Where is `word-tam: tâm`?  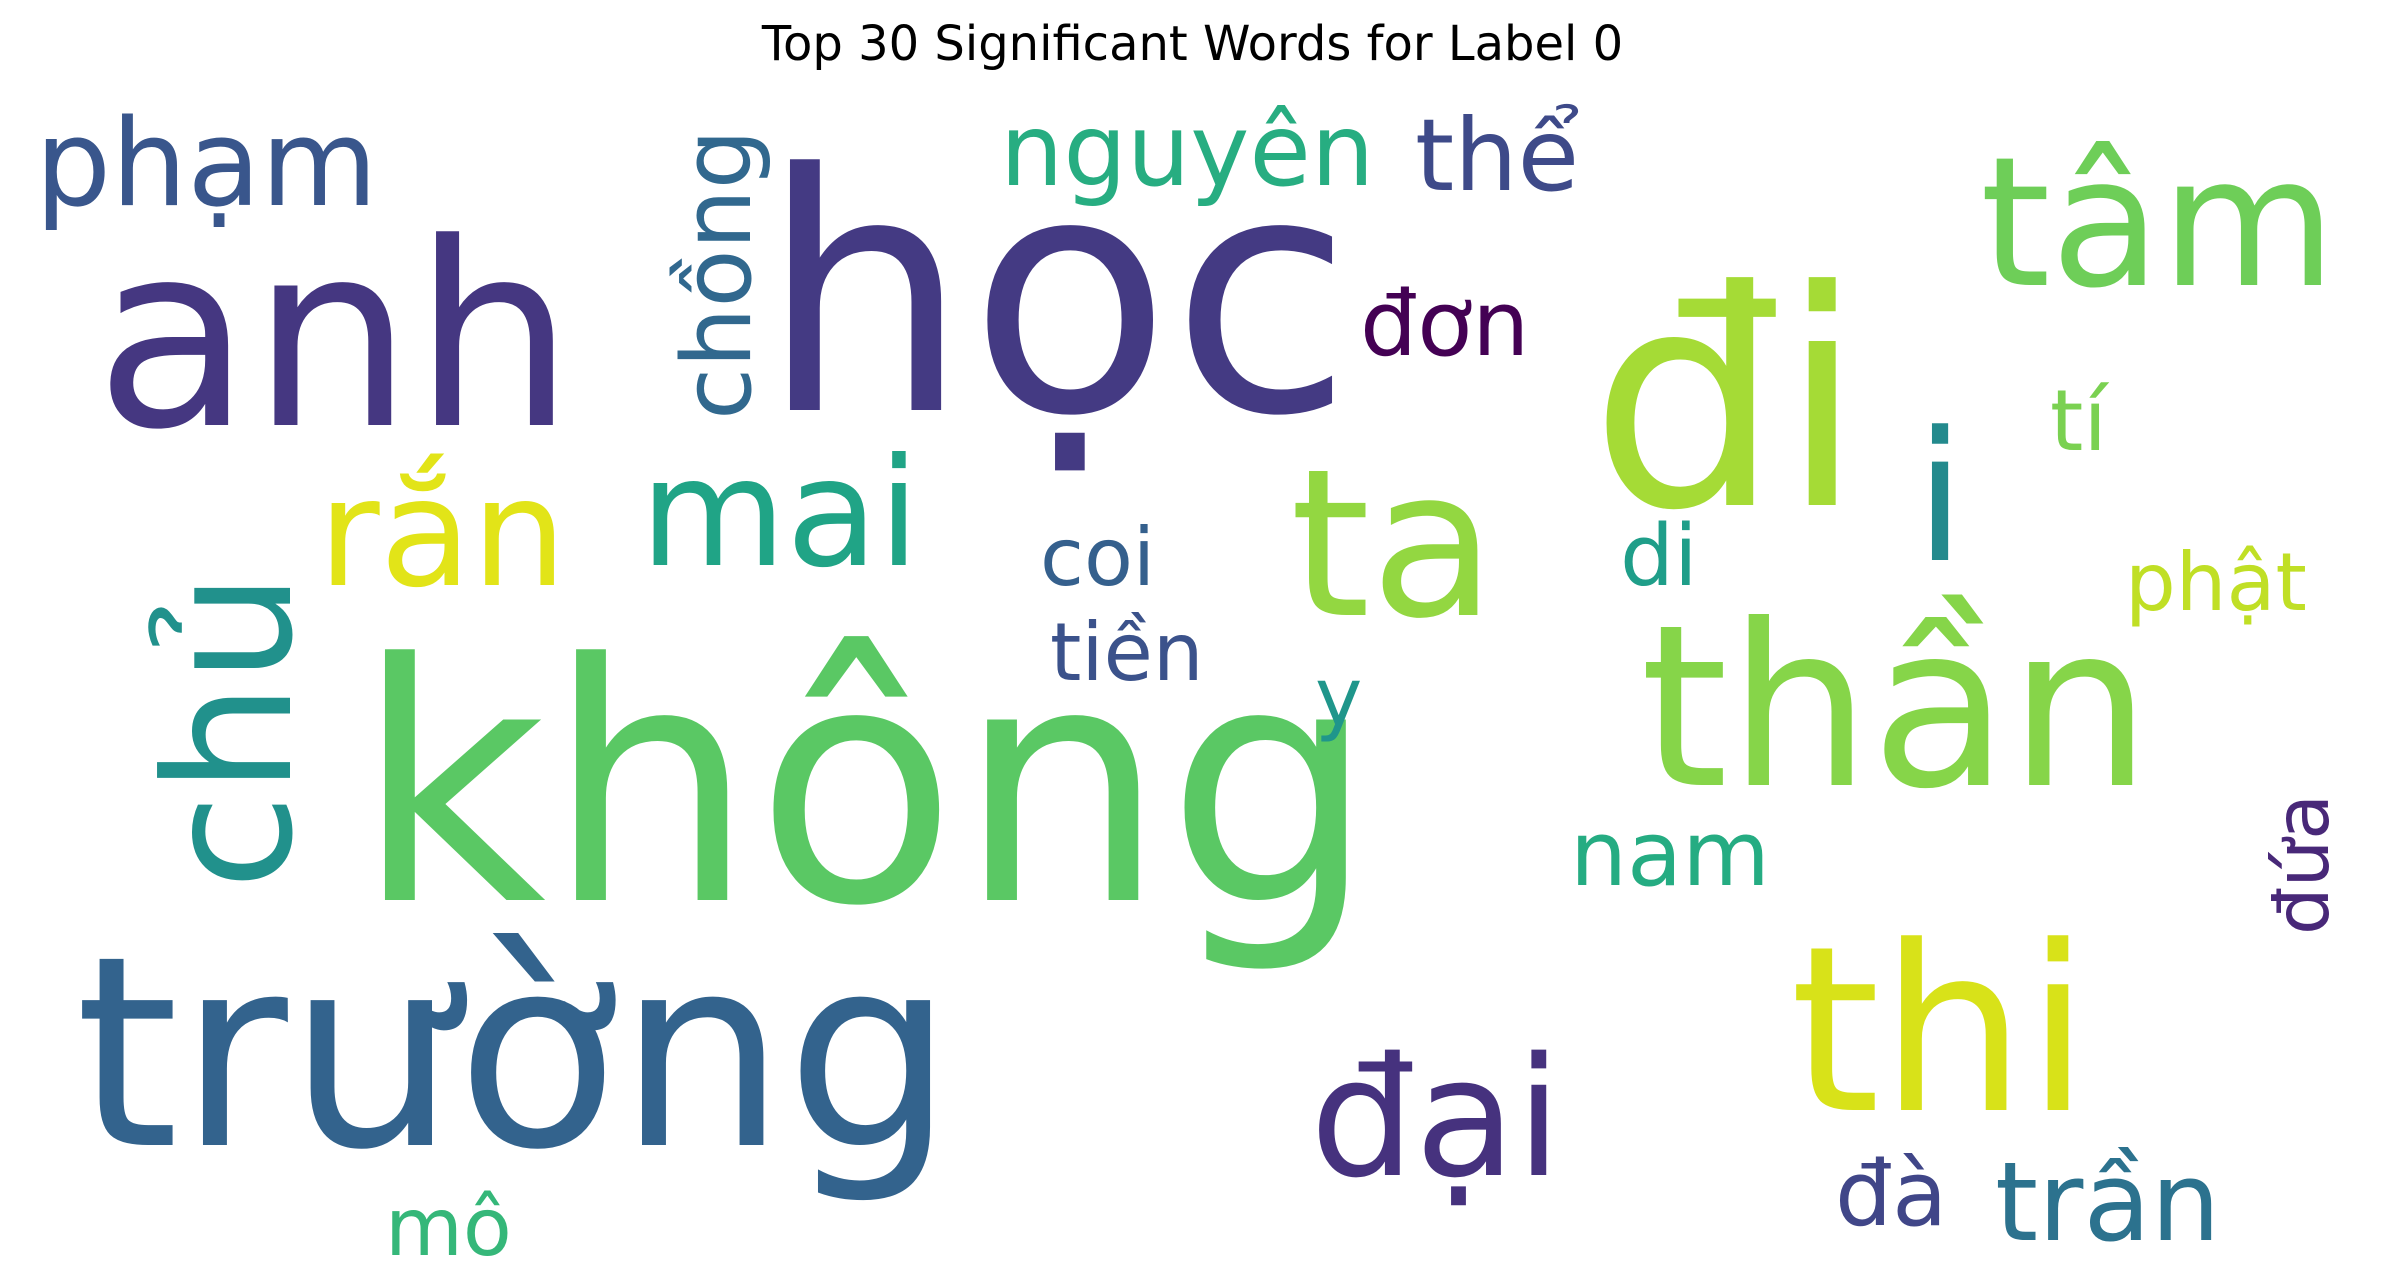
word-tam: tâm is located at coordinates (2158, 223).